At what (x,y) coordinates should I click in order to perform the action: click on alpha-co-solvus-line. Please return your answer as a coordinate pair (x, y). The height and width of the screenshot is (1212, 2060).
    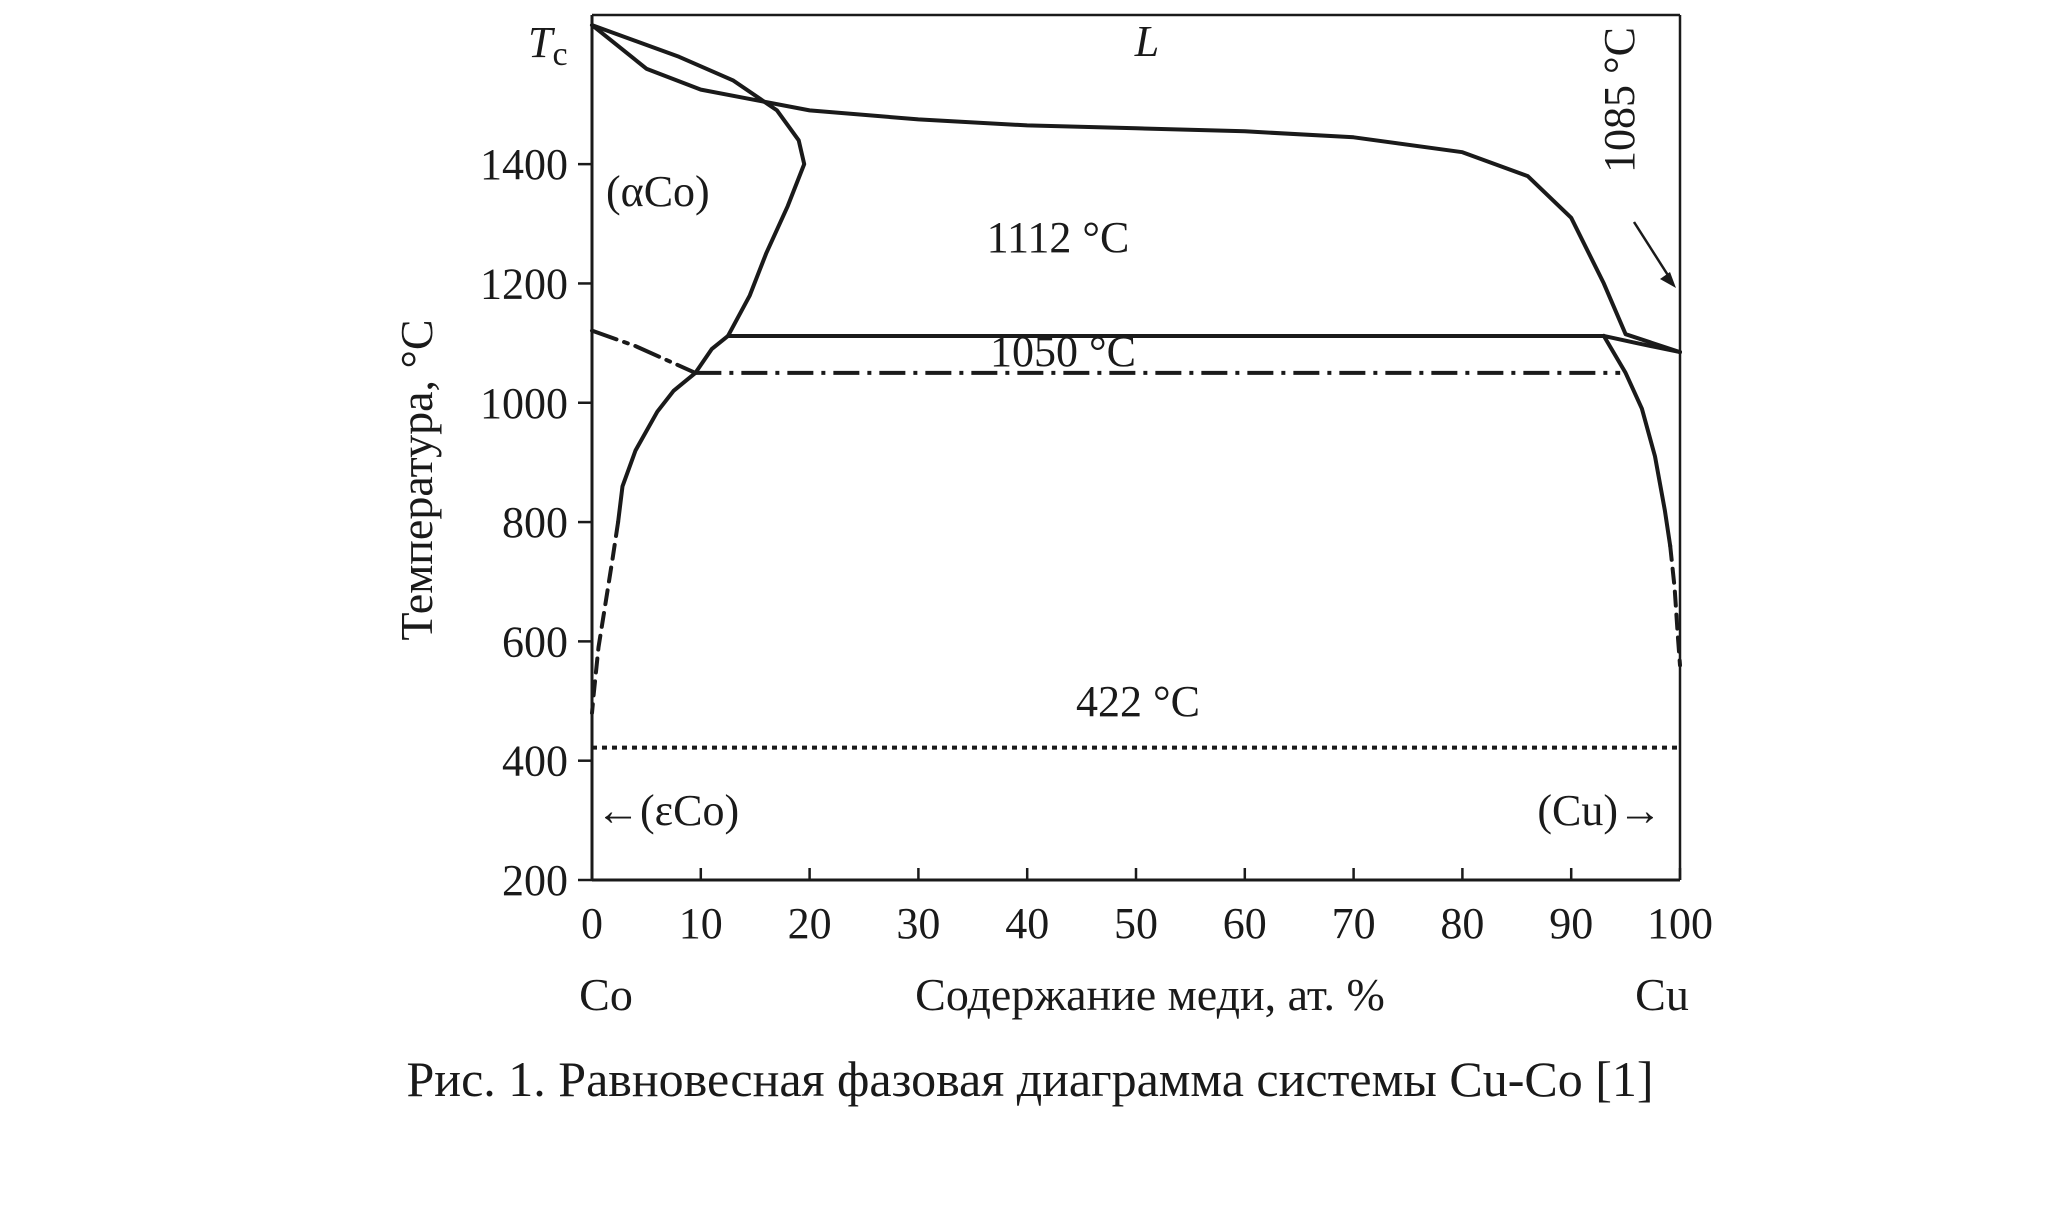
    Looking at the image, I should click on (673, 429).